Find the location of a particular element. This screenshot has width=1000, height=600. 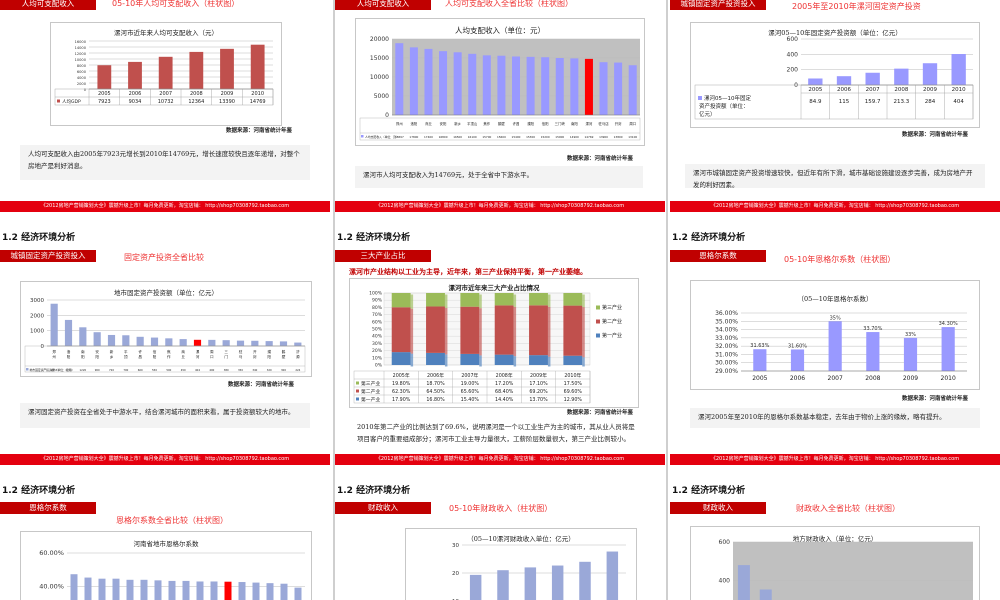

x-tick-label: 平顶山 is located at coordinates (472, 123).